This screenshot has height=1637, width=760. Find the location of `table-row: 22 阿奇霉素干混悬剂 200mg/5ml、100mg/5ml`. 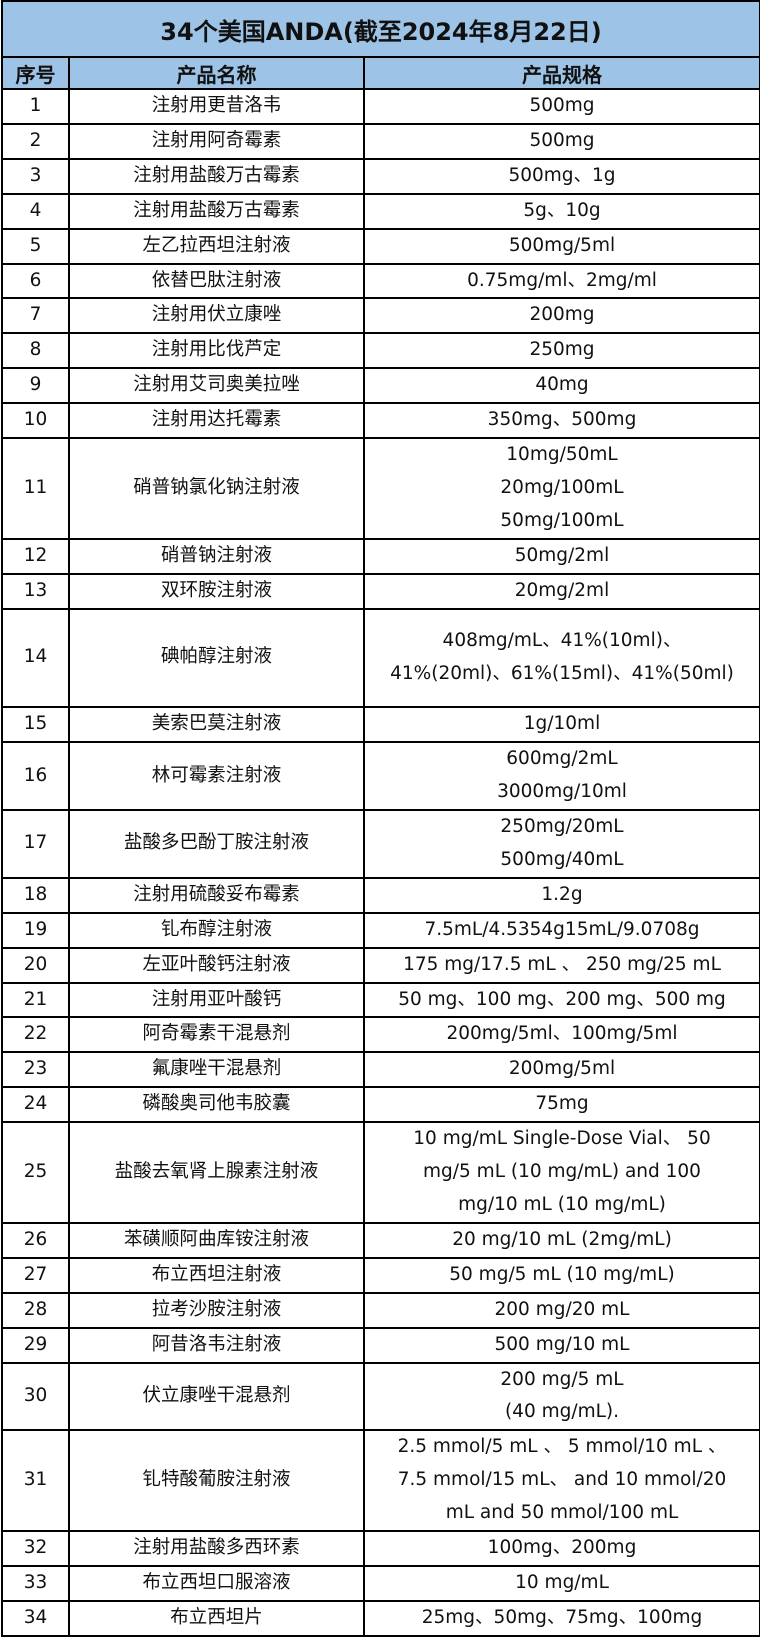

table-row: 22 阿奇霉素干混悬剂 200mg/5ml、100mg/5ml is located at coordinates (380, 1035).